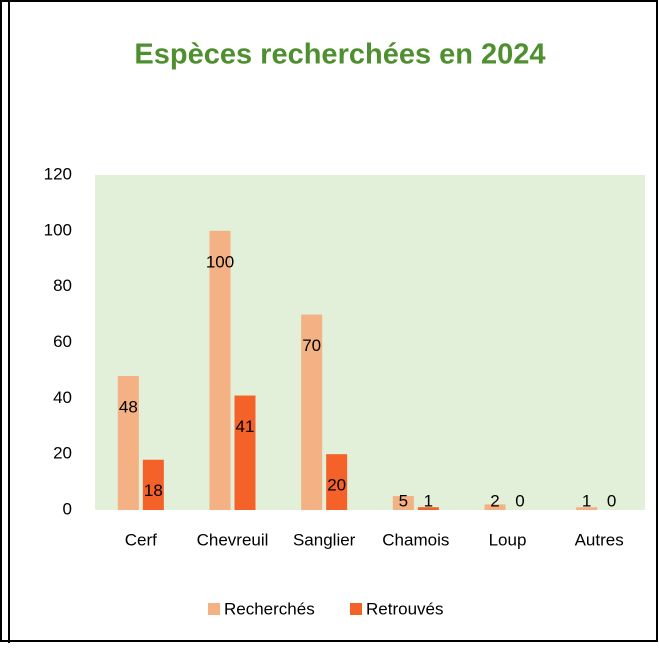  What do you see at coordinates (599, 539) in the screenshot?
I see `x-tick-label: Autres` at bounding box center [599, 539].